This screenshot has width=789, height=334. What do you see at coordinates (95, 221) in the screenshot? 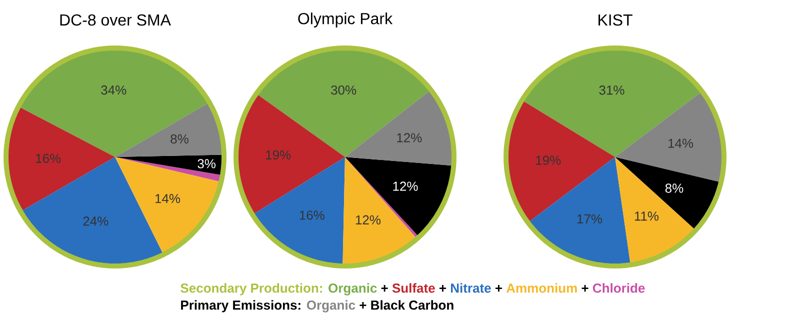
I see `data-label: 24%` at bounding box center [95, 221].